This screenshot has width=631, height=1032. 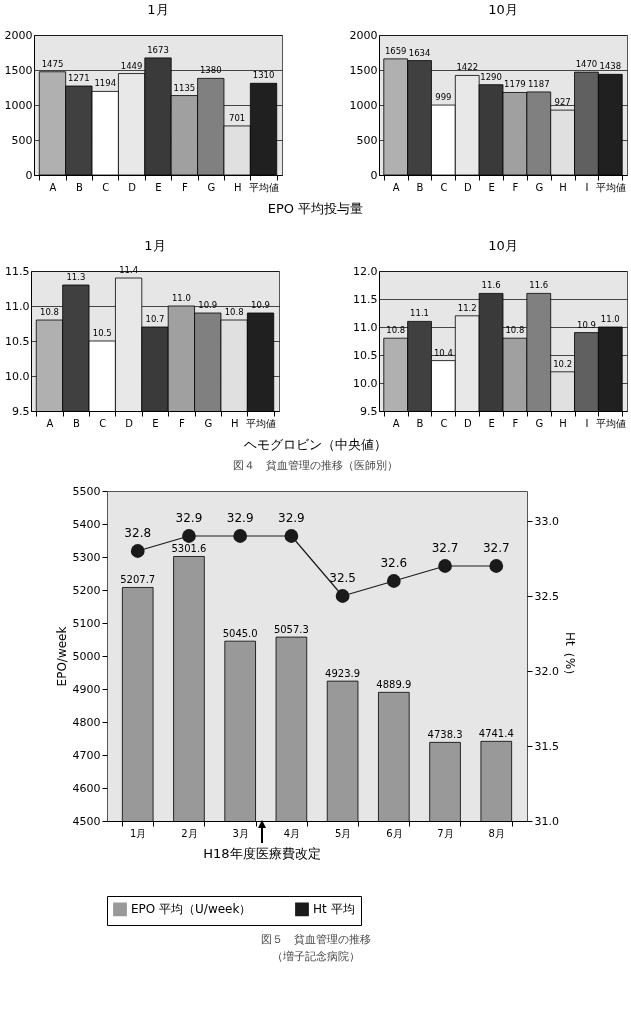 What do you see at coordinates (86, 524) in the screenshot?
I see `y-tick-label: 5400` at bounding box center [86, 524].